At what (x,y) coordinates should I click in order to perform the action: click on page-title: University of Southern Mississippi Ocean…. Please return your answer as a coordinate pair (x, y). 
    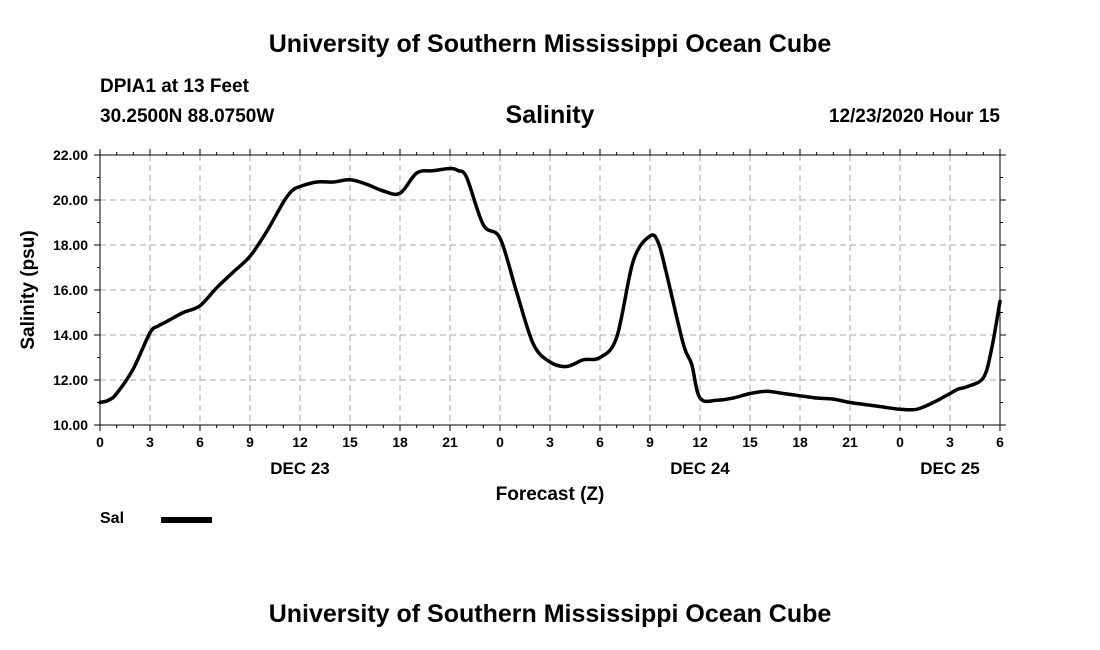
    Looking at the image, I should click on (550, 44).